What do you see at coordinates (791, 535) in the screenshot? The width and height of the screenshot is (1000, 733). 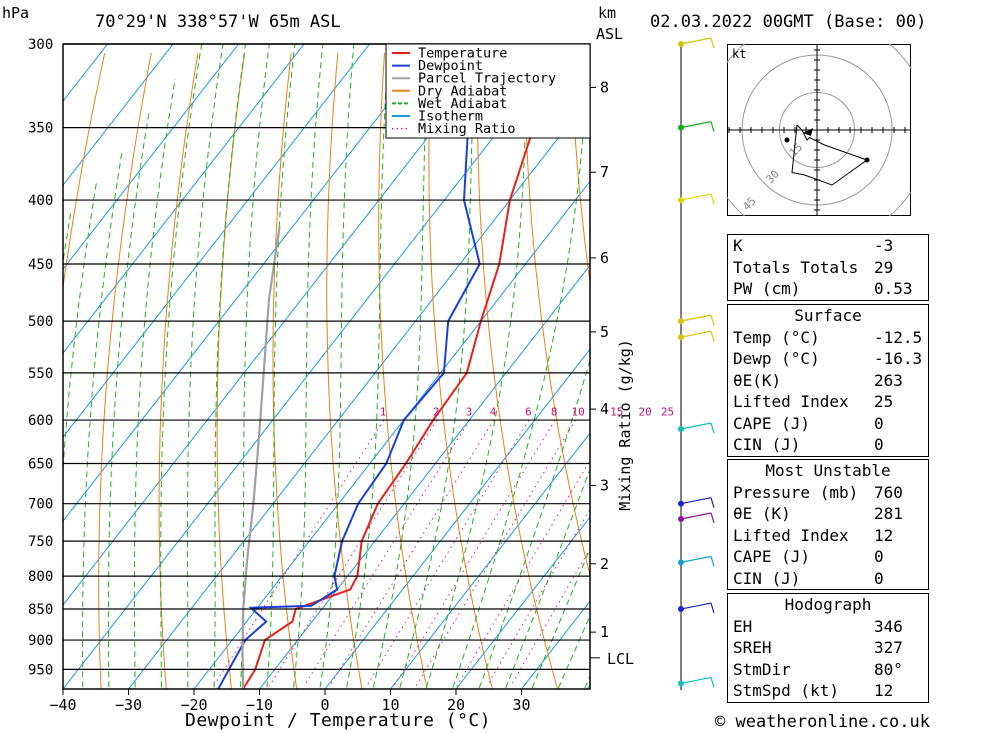 I see `mu-li-label: Lifted Index` at bounding box center [791, 535].